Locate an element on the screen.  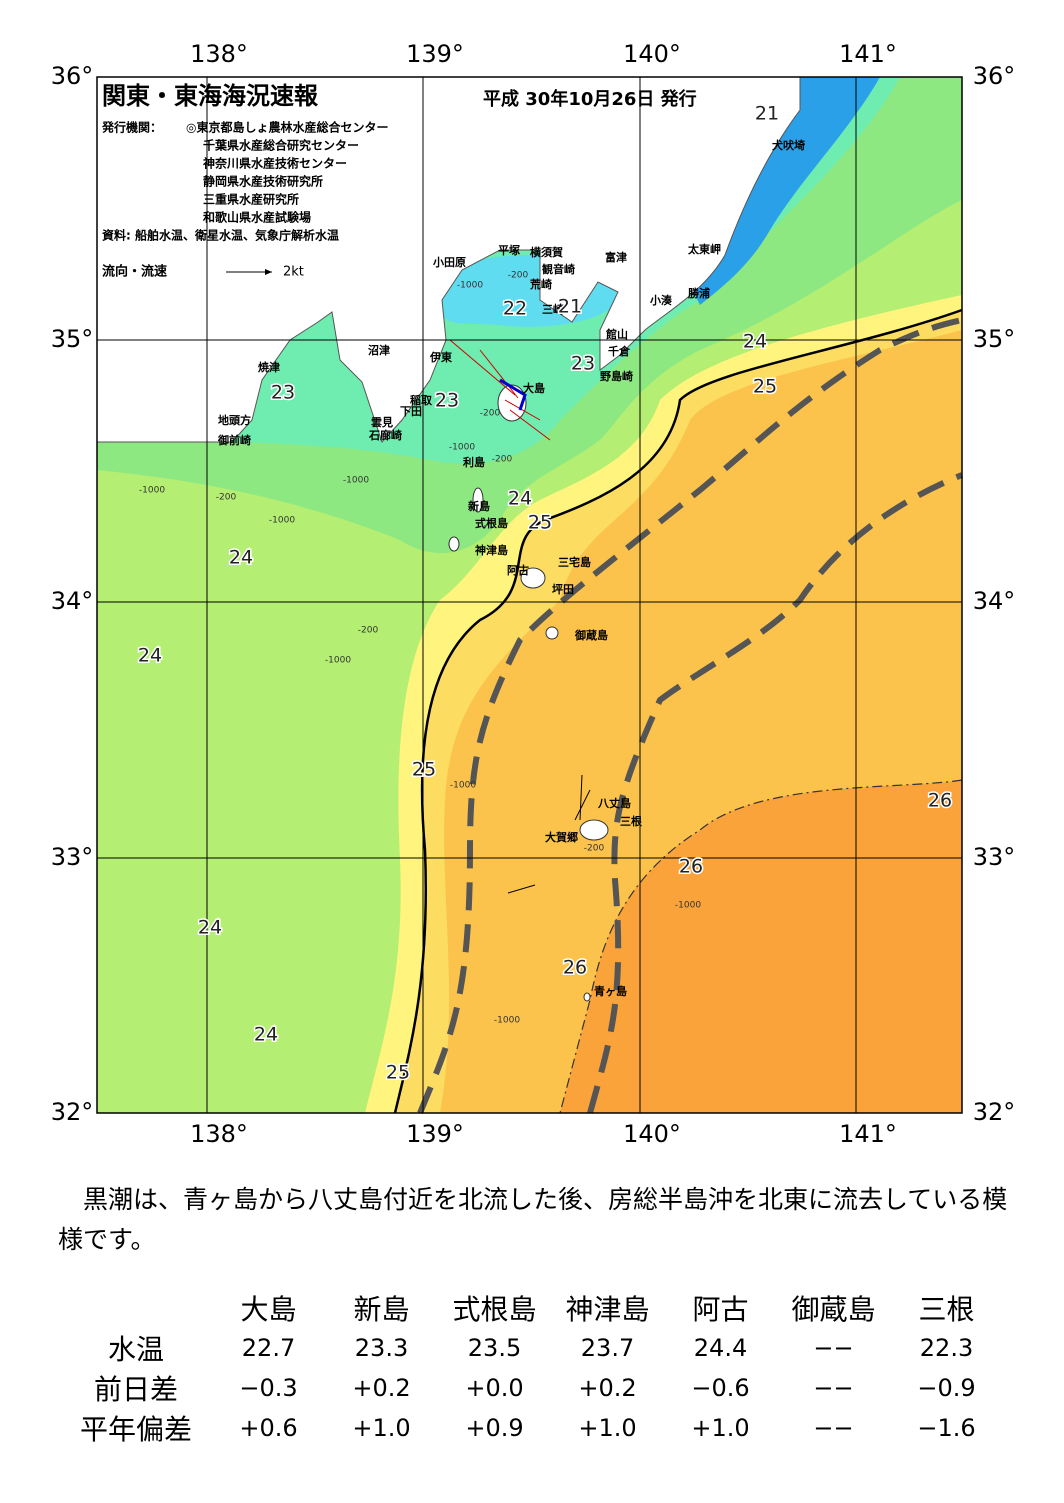
column-header is located at coordinates (136, 1308).